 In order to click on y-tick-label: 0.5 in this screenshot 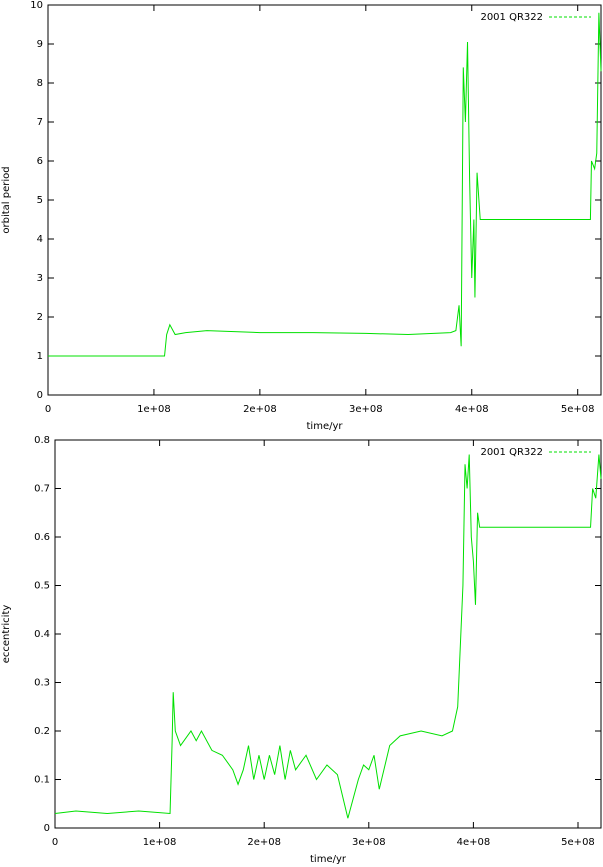, I will do `click(42, 586)`.